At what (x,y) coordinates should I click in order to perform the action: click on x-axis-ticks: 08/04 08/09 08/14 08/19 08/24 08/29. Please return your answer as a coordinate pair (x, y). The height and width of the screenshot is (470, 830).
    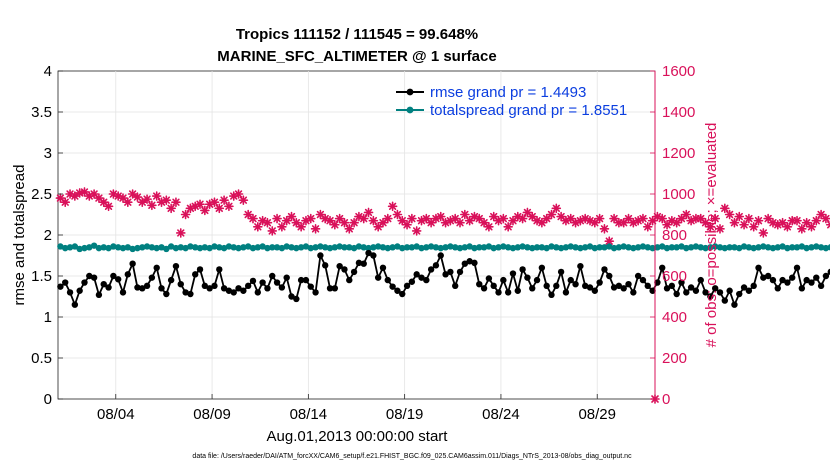
    Looking at the image, I should click on (356, 408).